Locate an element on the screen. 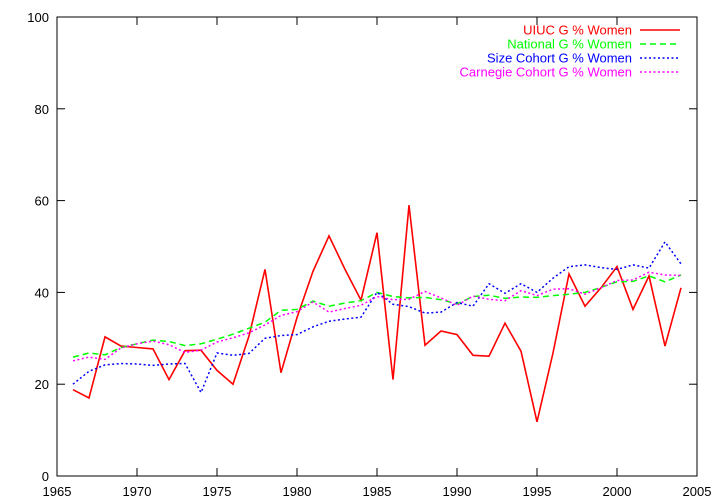  x-tick-label: 1980 is located at coordinates (297, 491).